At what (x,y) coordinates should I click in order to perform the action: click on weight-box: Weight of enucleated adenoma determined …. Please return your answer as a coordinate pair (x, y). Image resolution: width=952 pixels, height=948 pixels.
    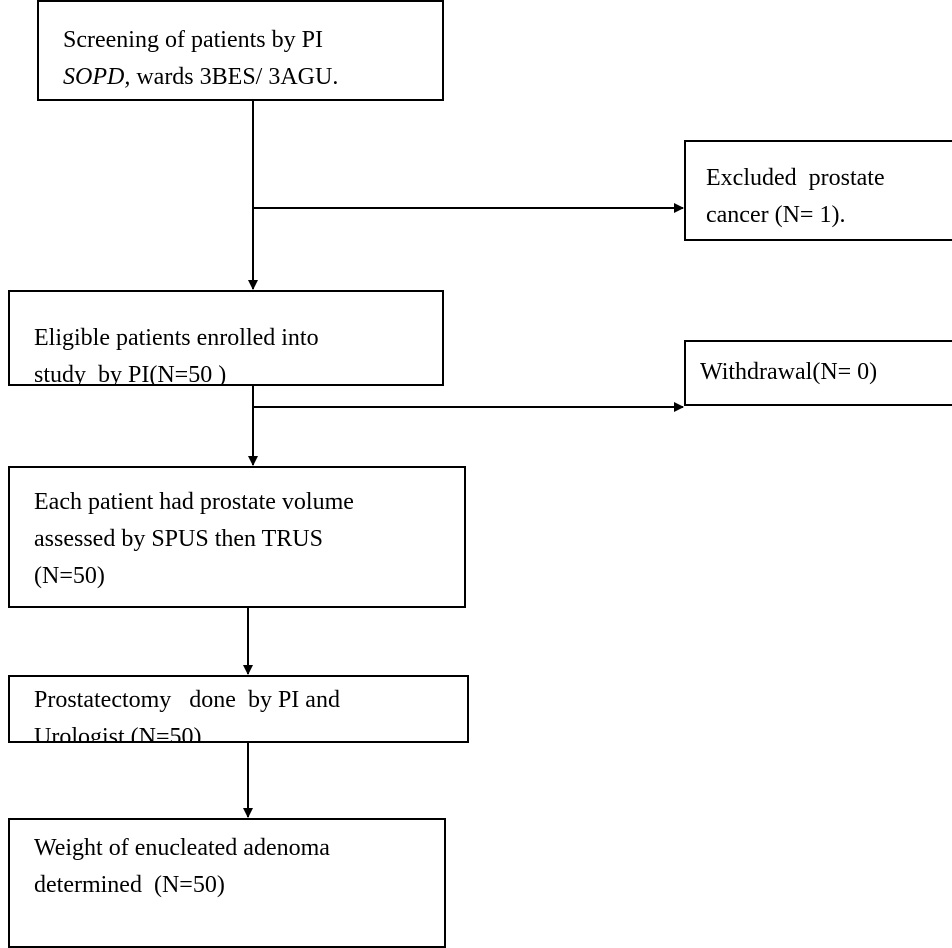
    Looking at the image, I should click on (227, 883).